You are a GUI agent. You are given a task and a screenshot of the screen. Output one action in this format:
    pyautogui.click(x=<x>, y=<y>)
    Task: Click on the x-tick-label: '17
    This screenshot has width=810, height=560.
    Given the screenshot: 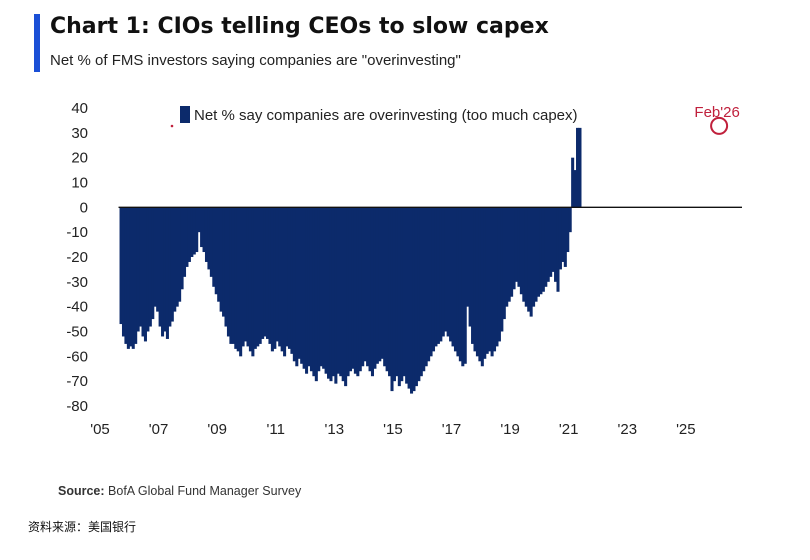 What is the action you would take?
    pyautogui.click(x=452, y=429)
    